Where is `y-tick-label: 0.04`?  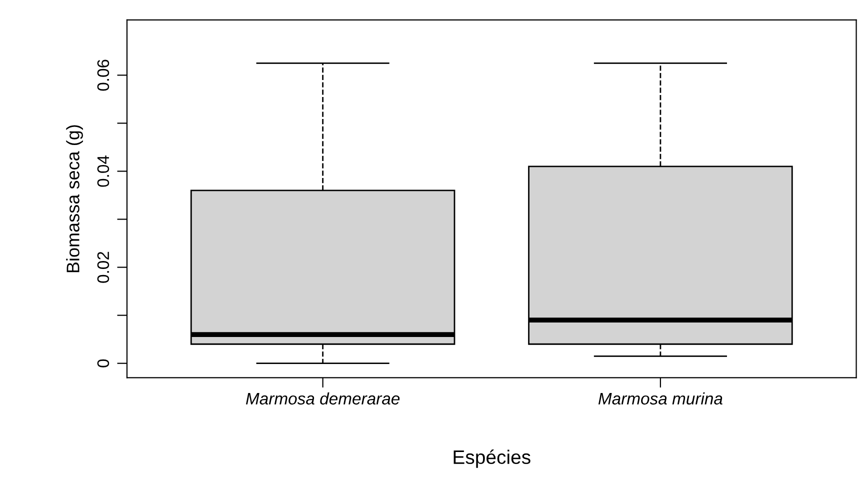 y-tick-label: 0.04 is located at coordinates (103, 171).